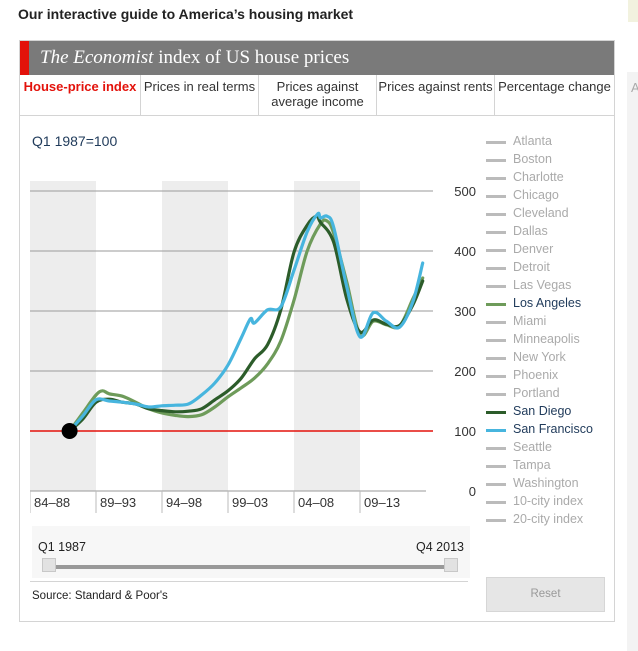 Image resolution: width=638 pixels, height=651 pixels. I want to click on legend-label: Los Angeles, so click(547, 303).